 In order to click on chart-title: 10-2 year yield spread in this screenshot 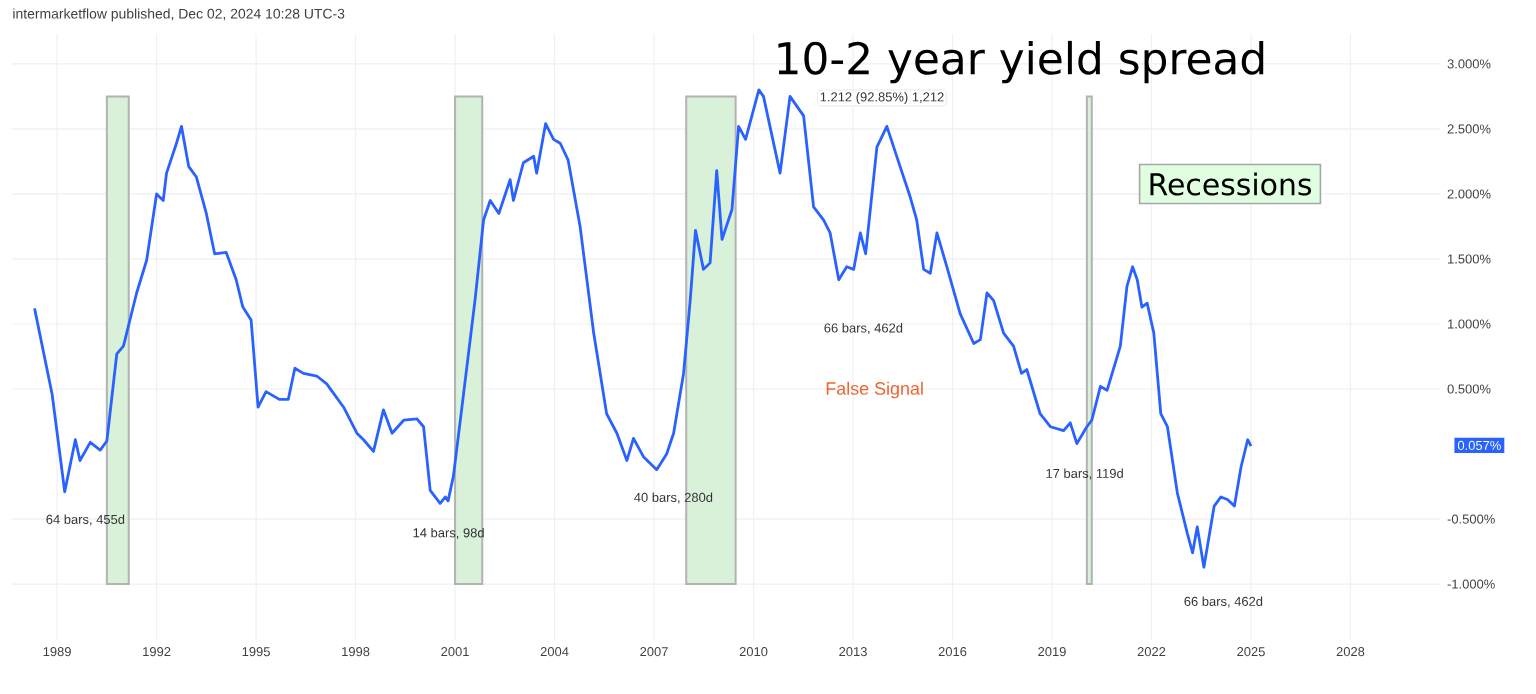, I will do `click(1021, 62)`.